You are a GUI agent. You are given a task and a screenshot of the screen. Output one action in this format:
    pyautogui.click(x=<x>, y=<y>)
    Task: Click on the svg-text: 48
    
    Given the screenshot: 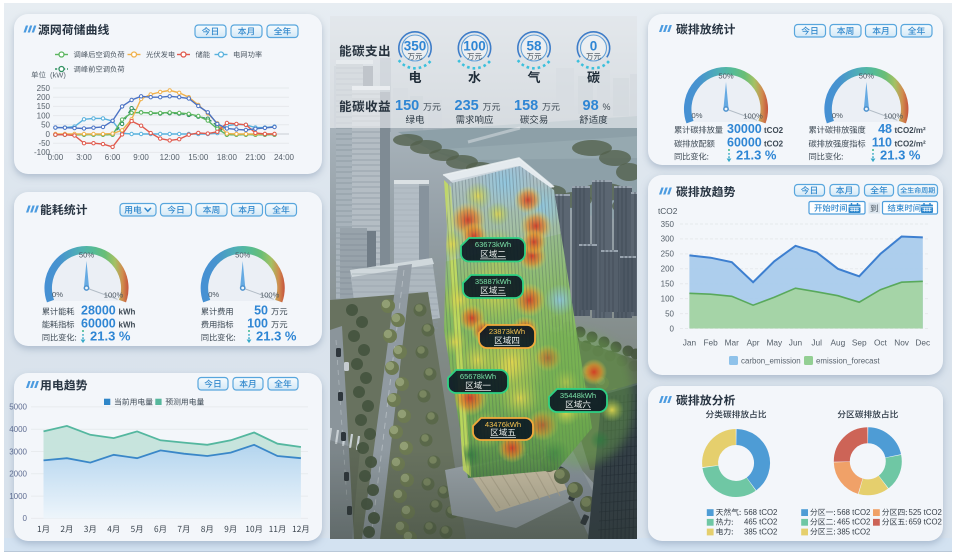 What is the action you would take?
    pyautogui.click(x=885, y=129)
    